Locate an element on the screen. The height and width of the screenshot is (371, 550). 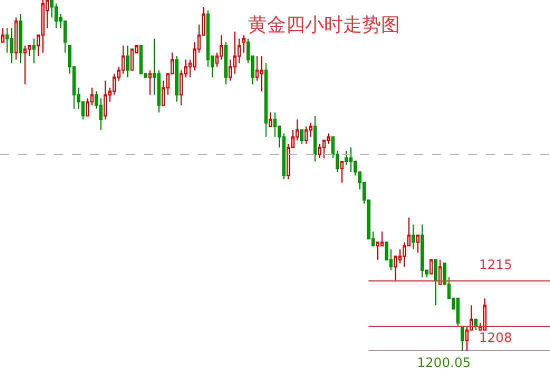
text: 1200.05 is located at coordinates (444, 363).